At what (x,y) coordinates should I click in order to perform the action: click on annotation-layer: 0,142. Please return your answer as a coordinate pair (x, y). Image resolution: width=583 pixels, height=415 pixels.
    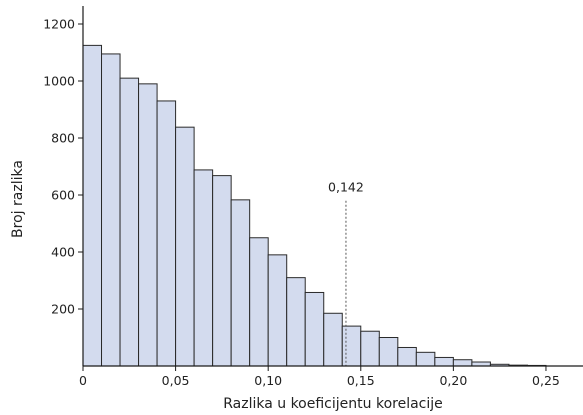
    Looking at the image, I should click on (346, 273).